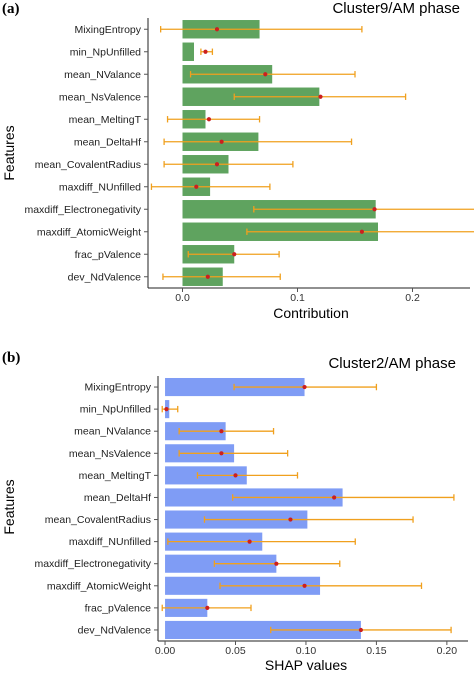 Image resolution: width=474 pixels, height=675 pixels. I want to click on panel-a-category-label: dev_NdValence, so click(105, 277).